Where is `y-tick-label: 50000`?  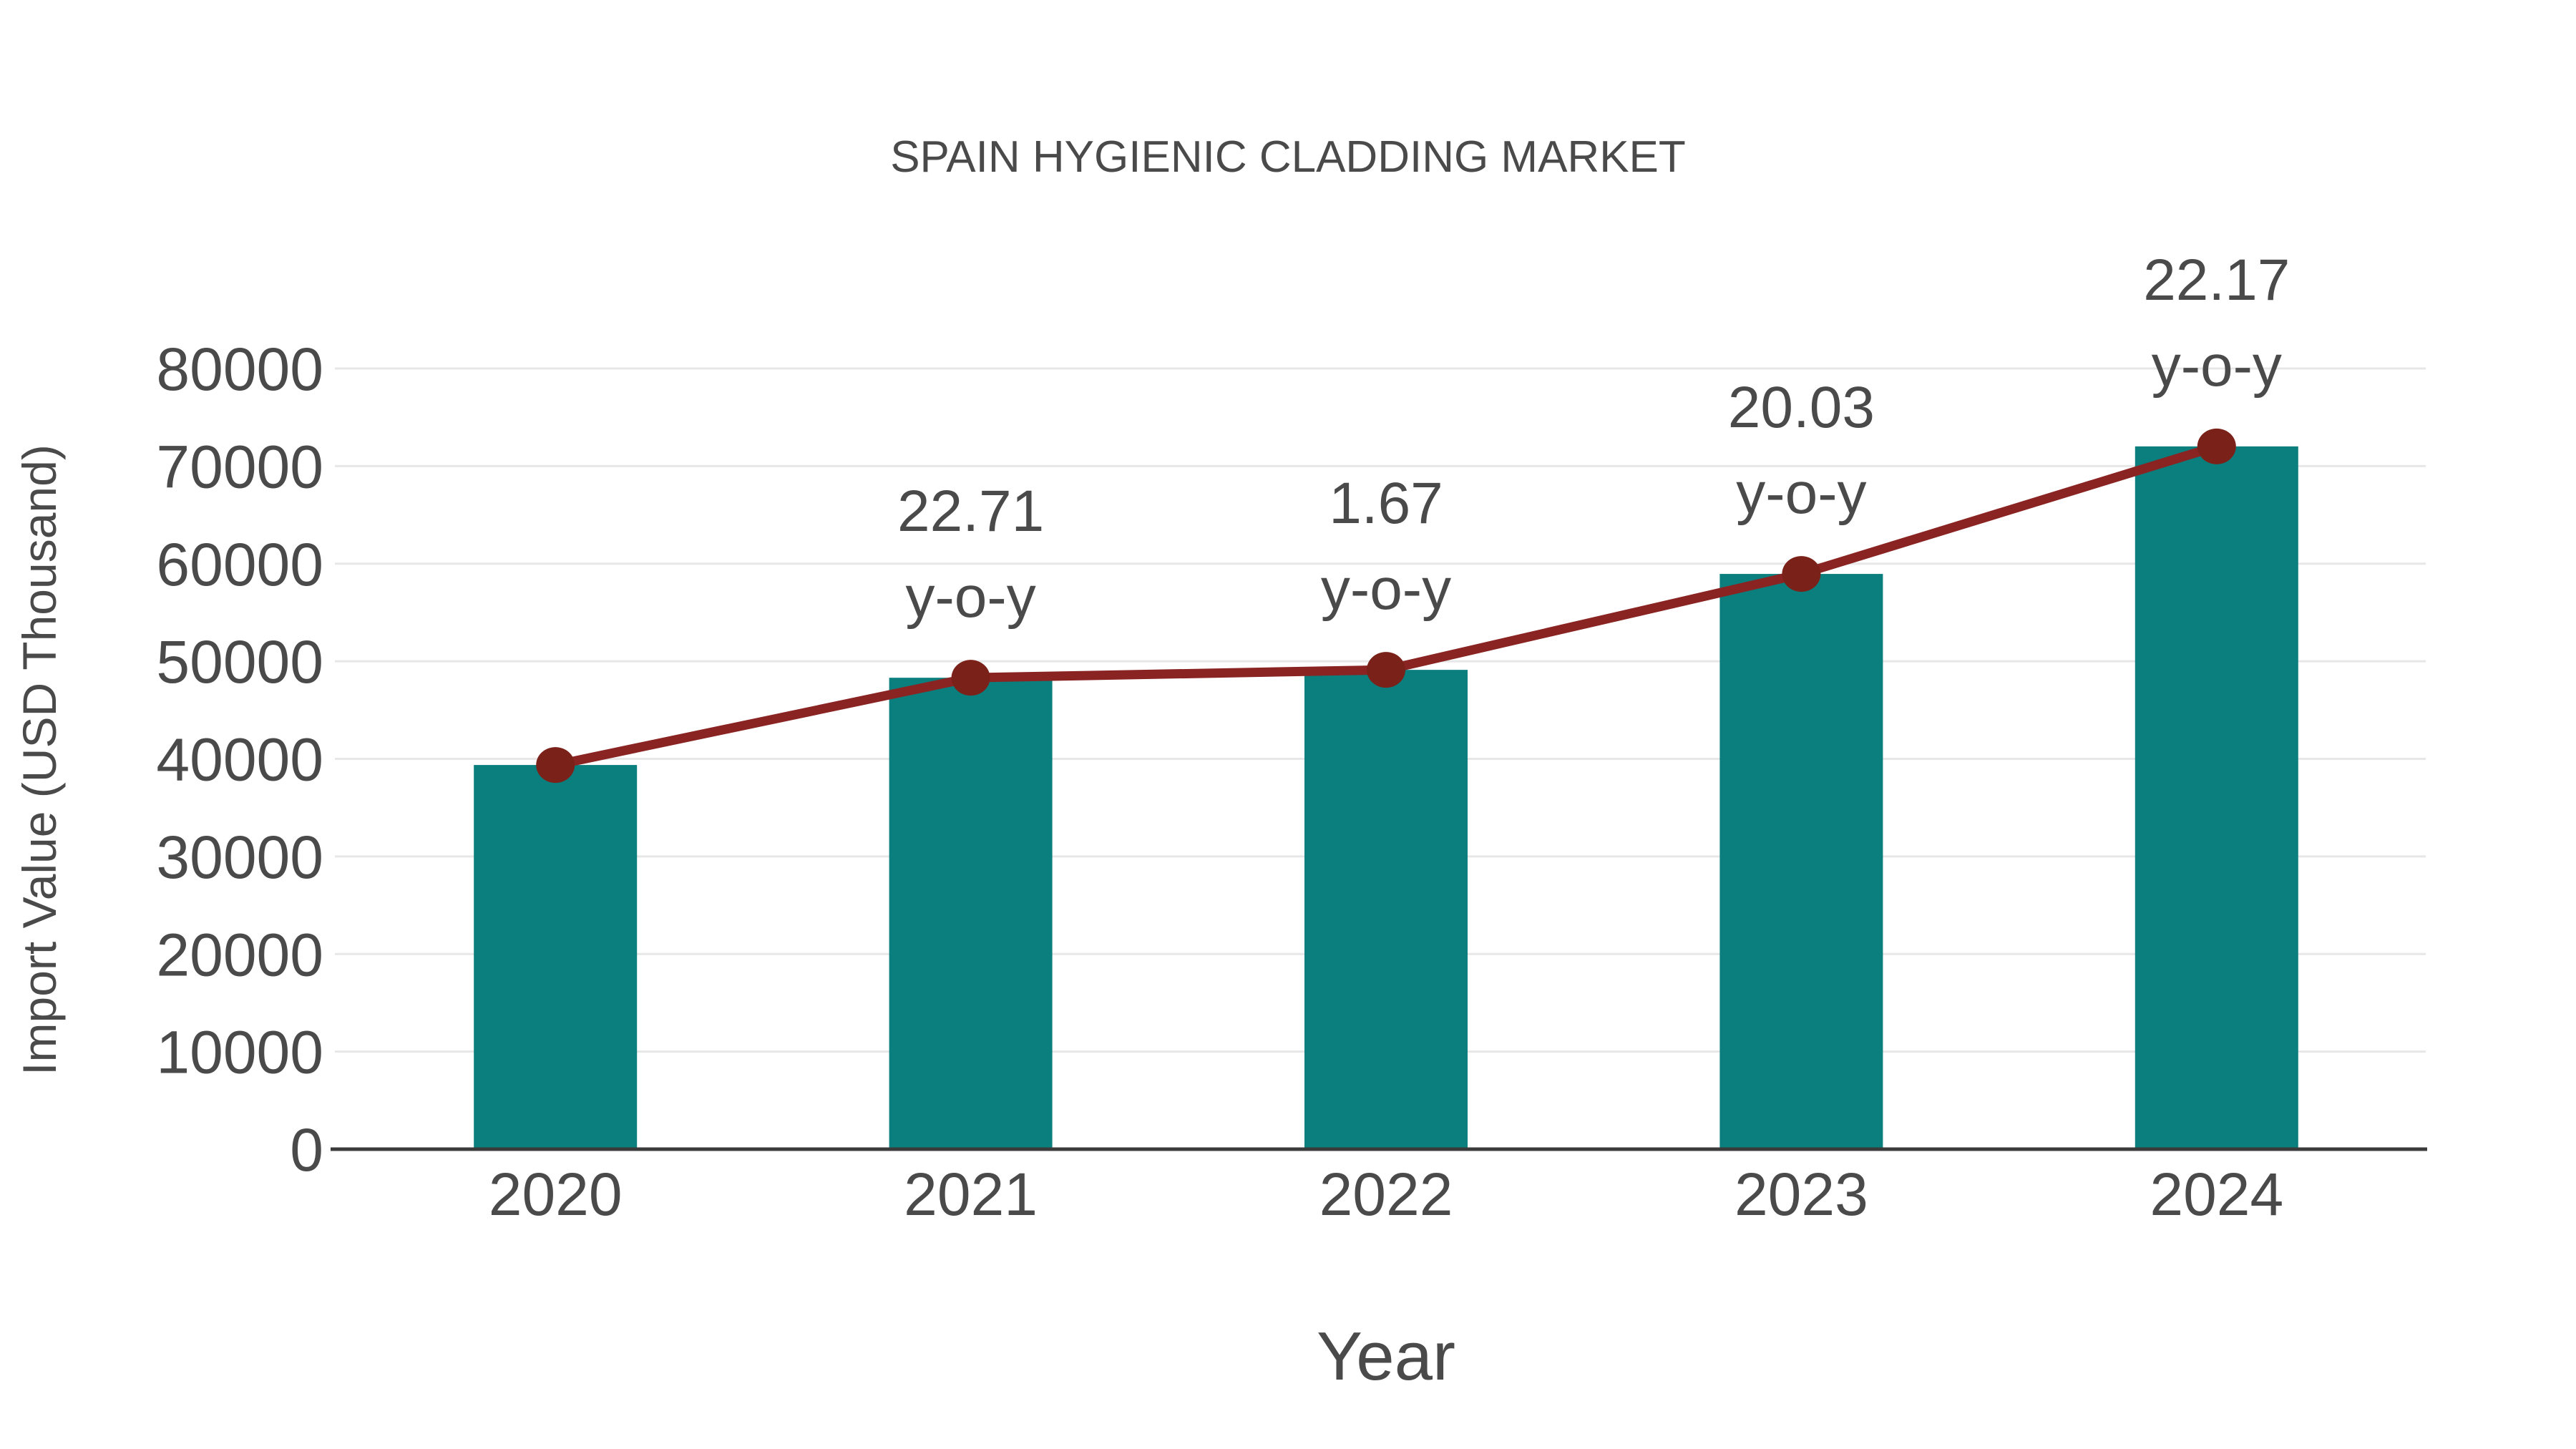
y-tick-label: 50000 is located at coordinates (239, 662).